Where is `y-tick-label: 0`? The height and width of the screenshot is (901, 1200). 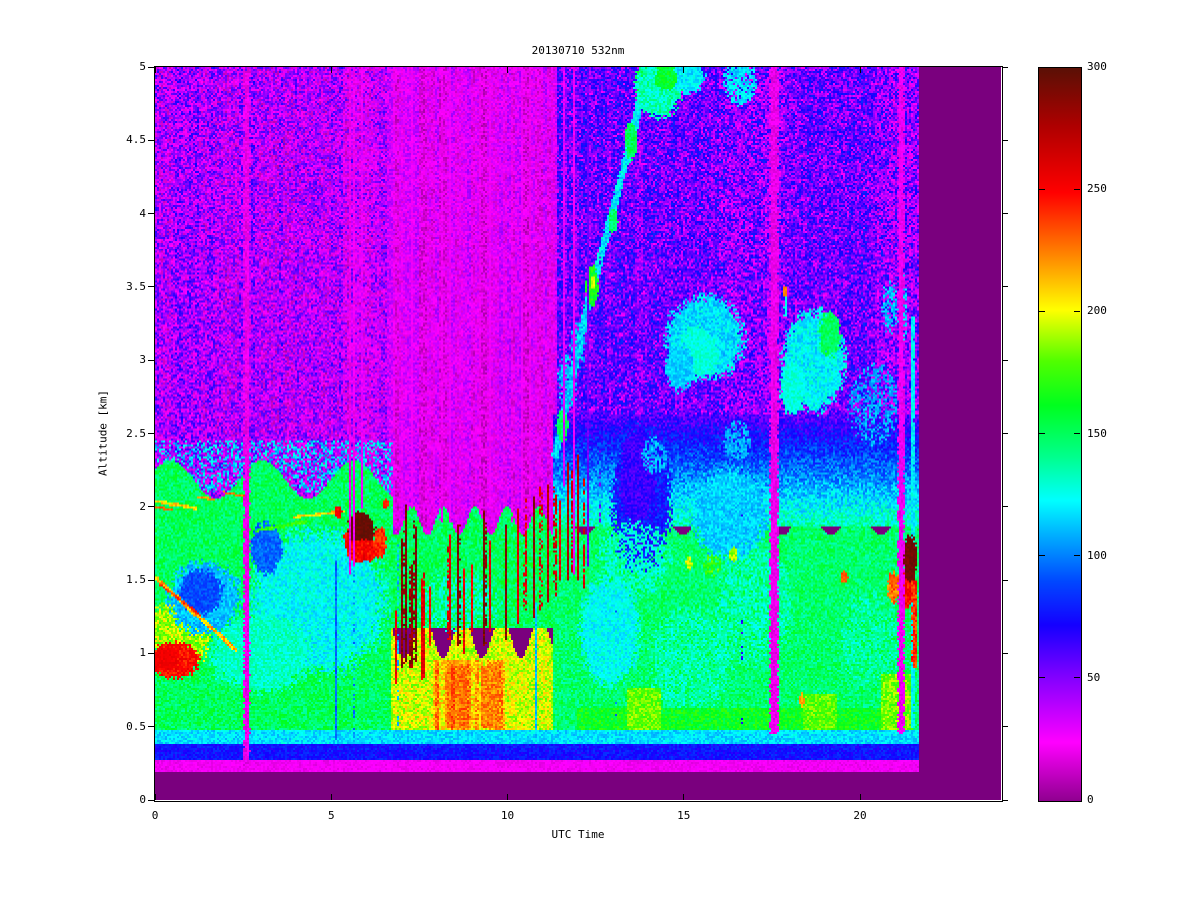
y-tick-label: 0 is located at coordinates (142, 799).